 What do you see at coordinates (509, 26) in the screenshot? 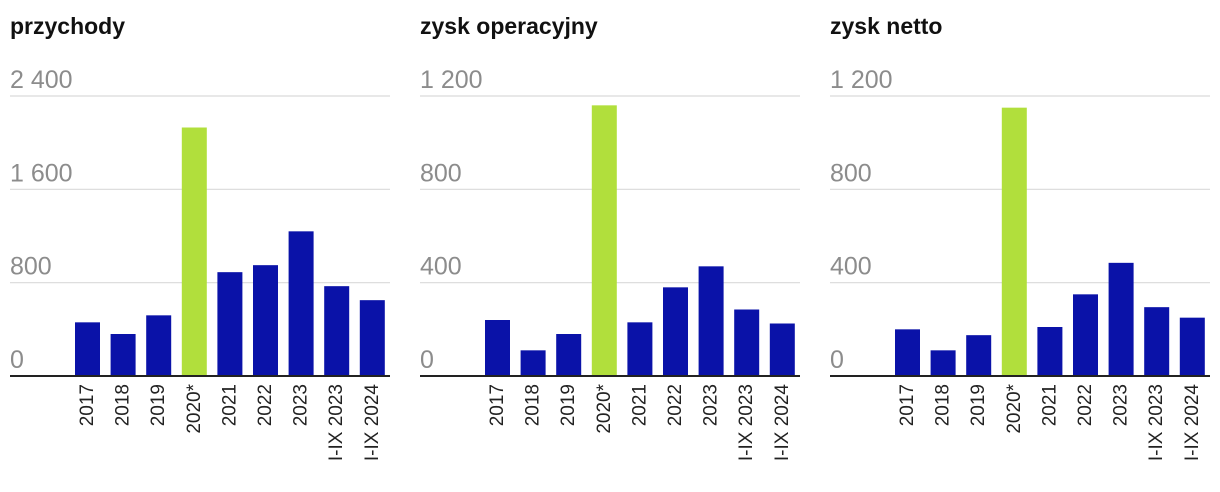
I see `chart-title: zysk operacyjny` at bounding box center [509, 26].